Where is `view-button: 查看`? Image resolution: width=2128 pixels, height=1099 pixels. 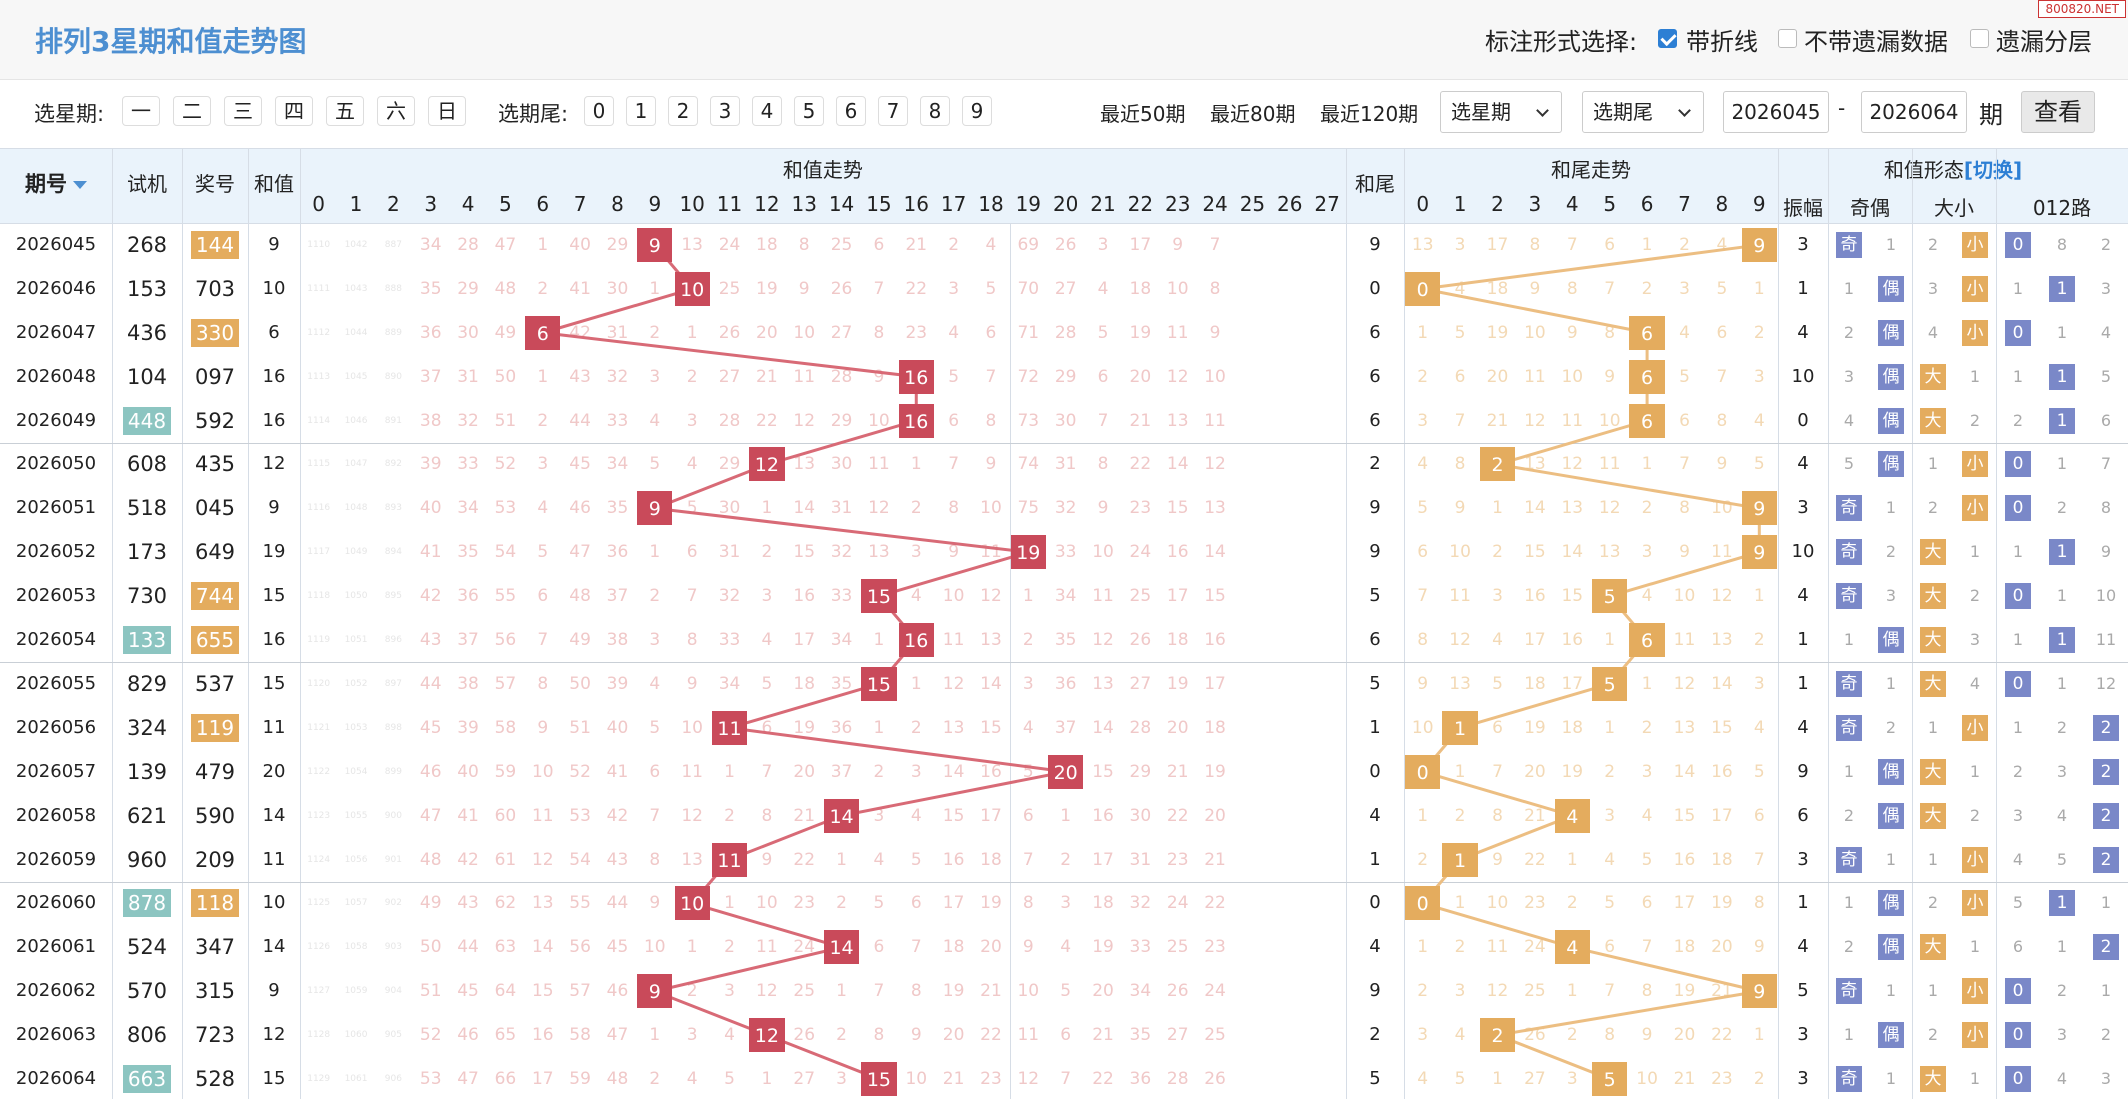
view-button: 查看 is located at coordinates (2058, 112).